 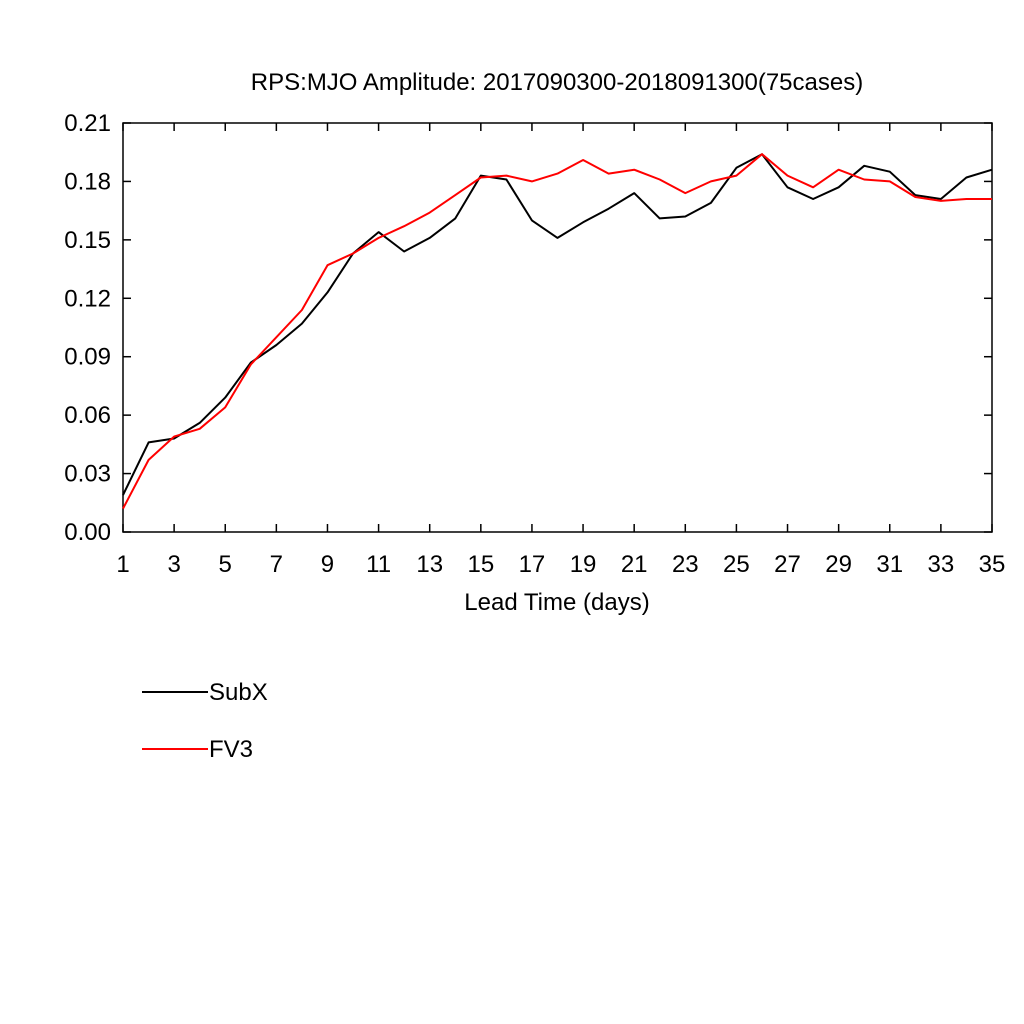 I want to click on y-tick-label: 0.00, so click(x=87, y=532).